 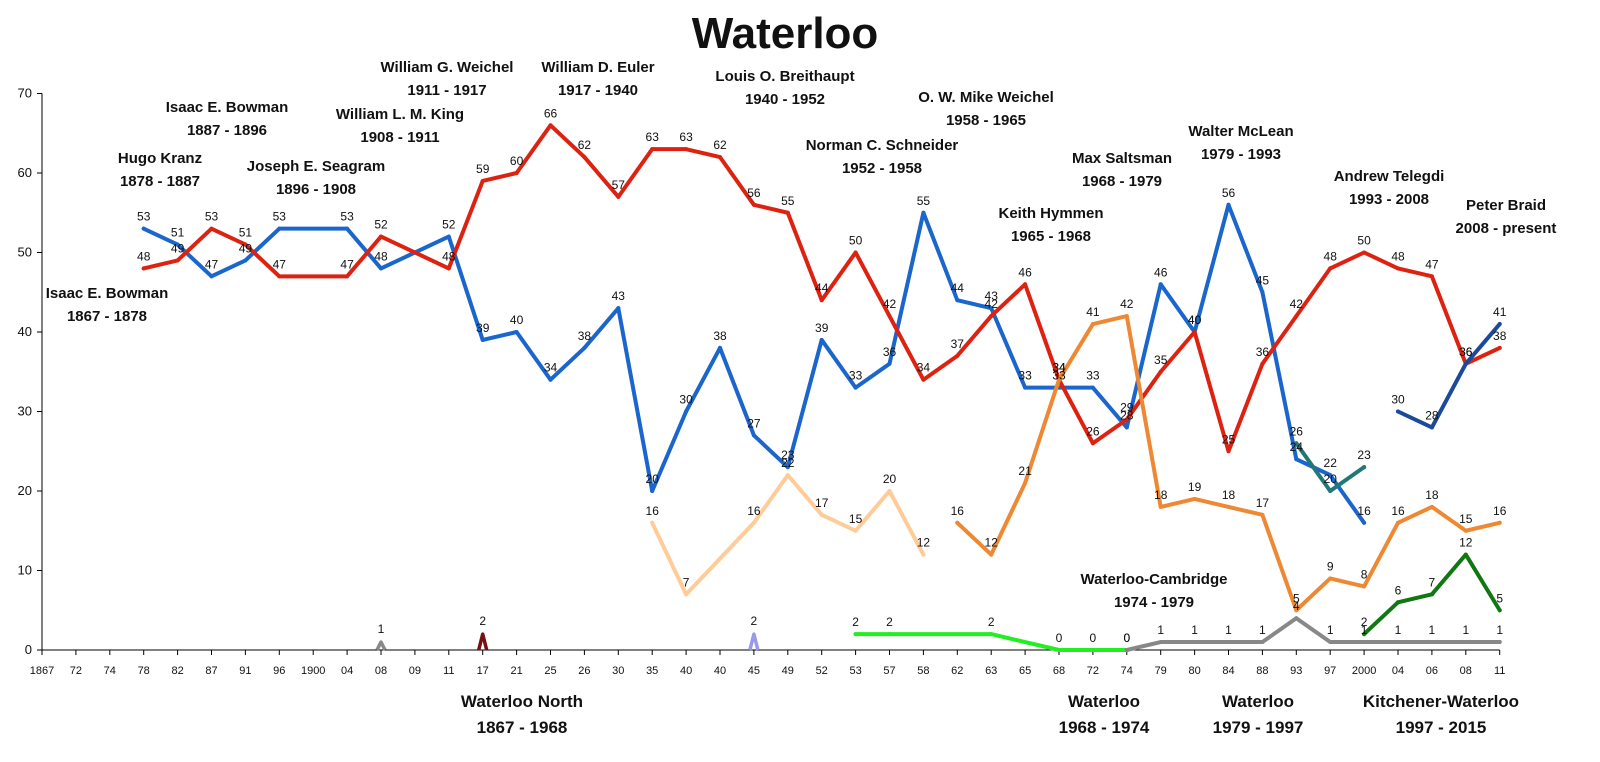 I want to click on x-tick-label: 17, so click(x=483, y=671).